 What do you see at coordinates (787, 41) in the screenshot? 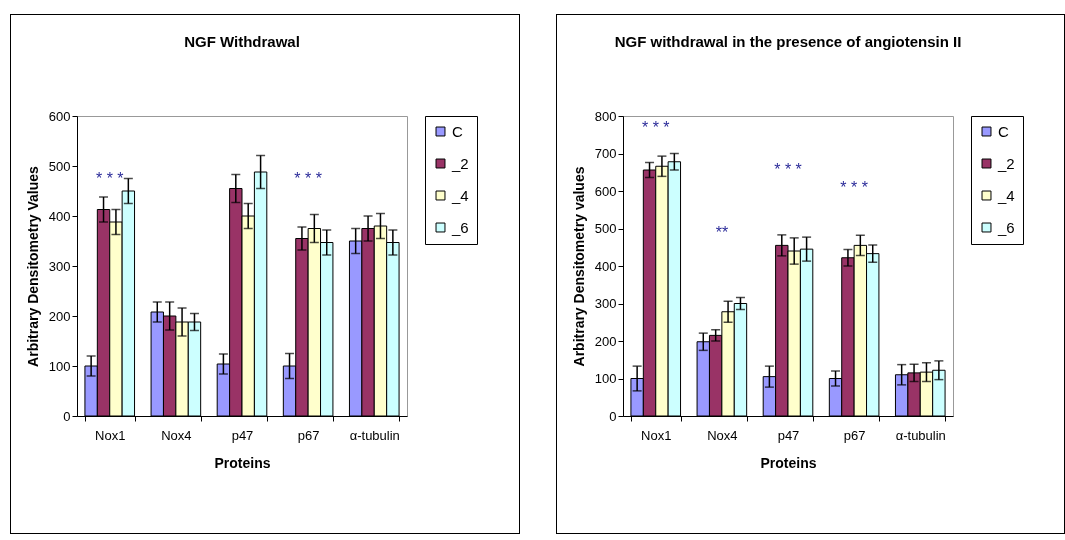
I see `chart-title: NGF withdrawal in the presence of angiotensin II` at bounding box center [787, 41].